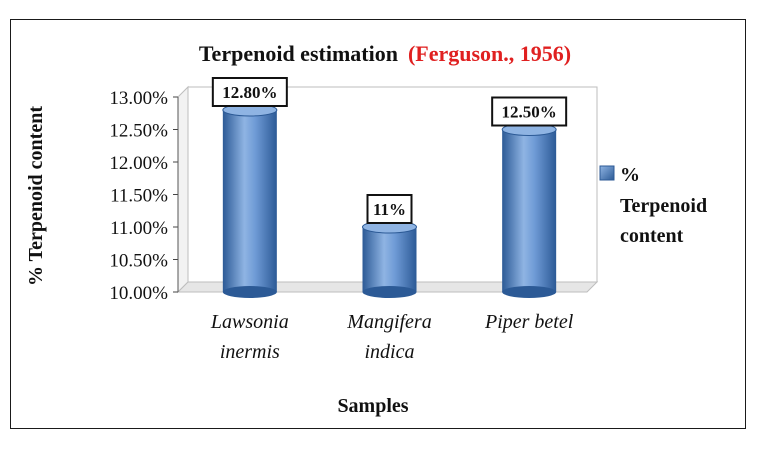 Image resolution: width=768 pixels, height=456 pixels. What do you see at coordinates (663, 206) in the screenshot?
I see `legend-line-2: Terpenoid` at bounding box center [663, 206].